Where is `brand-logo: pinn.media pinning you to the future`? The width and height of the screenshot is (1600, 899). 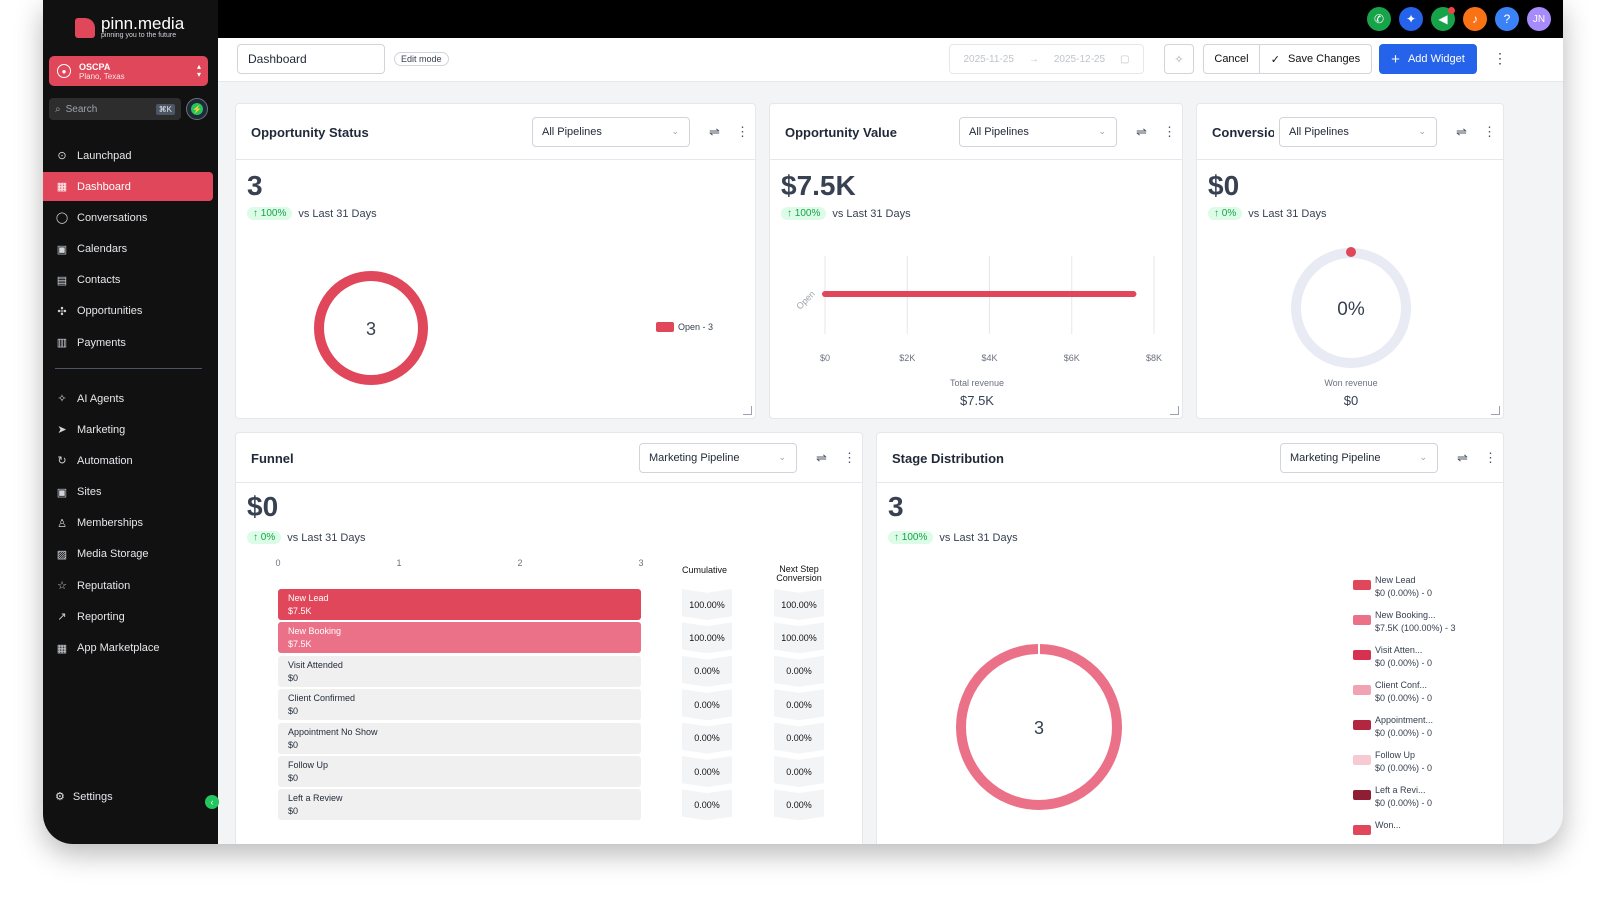
brand-logo: pinn.media pinning you to the future is located at coordinates (129, 27).